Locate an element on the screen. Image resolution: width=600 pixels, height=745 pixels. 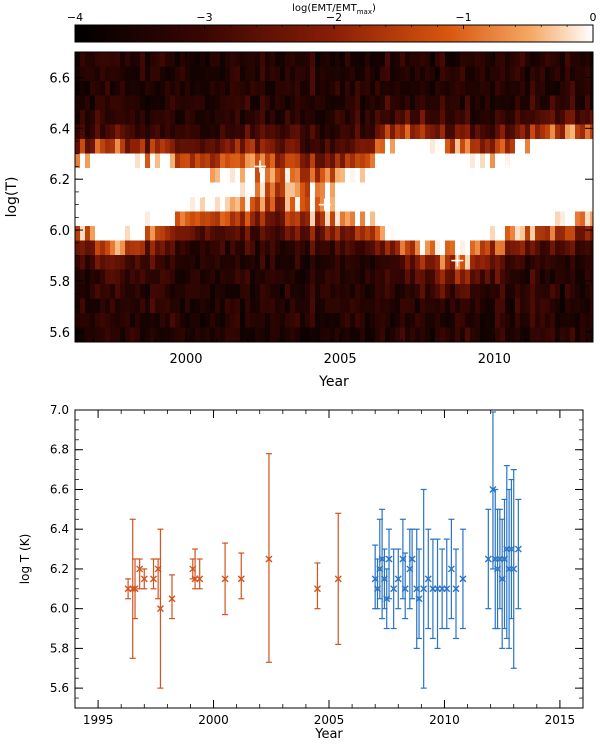
scatter-ytick-label: 5.6 is located at coordinates (59, 688).